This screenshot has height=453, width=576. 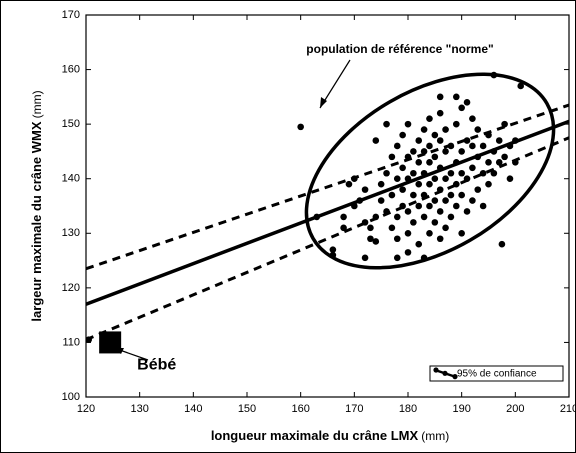 What do you see at coordinates (71, 397) in the screenshot?
I see `y-tick-label: 100` at bounding box center [71, 397].